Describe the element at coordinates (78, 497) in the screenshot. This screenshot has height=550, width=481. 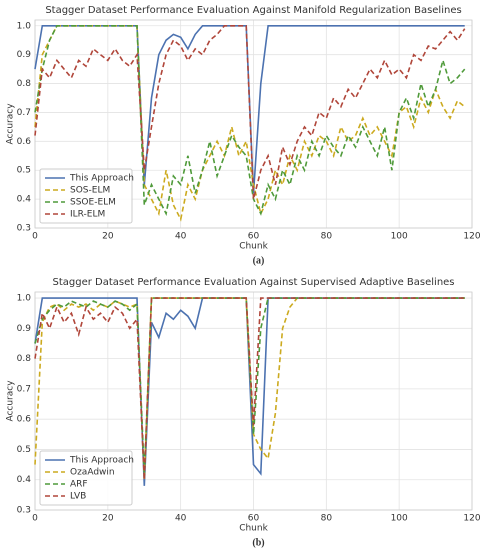
I see `legend-label: LVB` at that location.